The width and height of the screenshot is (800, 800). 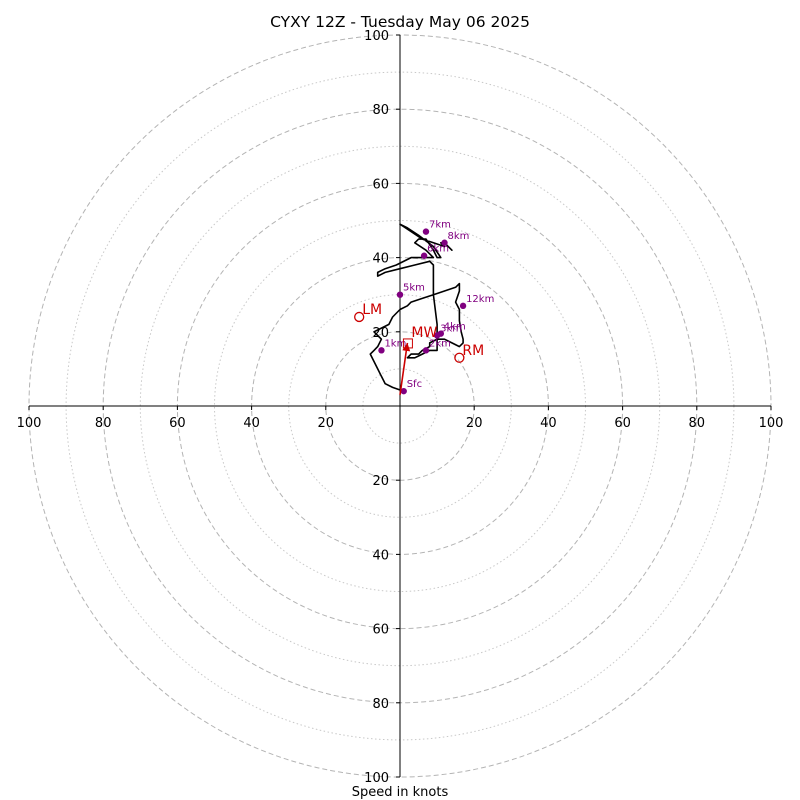 I want to click on storm-motion-label-rm: RM, so click(x=473, y=351).